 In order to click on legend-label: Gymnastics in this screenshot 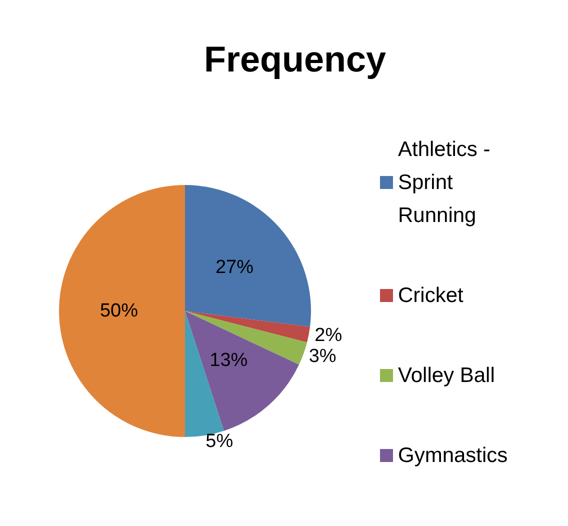, I will do `click(453, 455)`.